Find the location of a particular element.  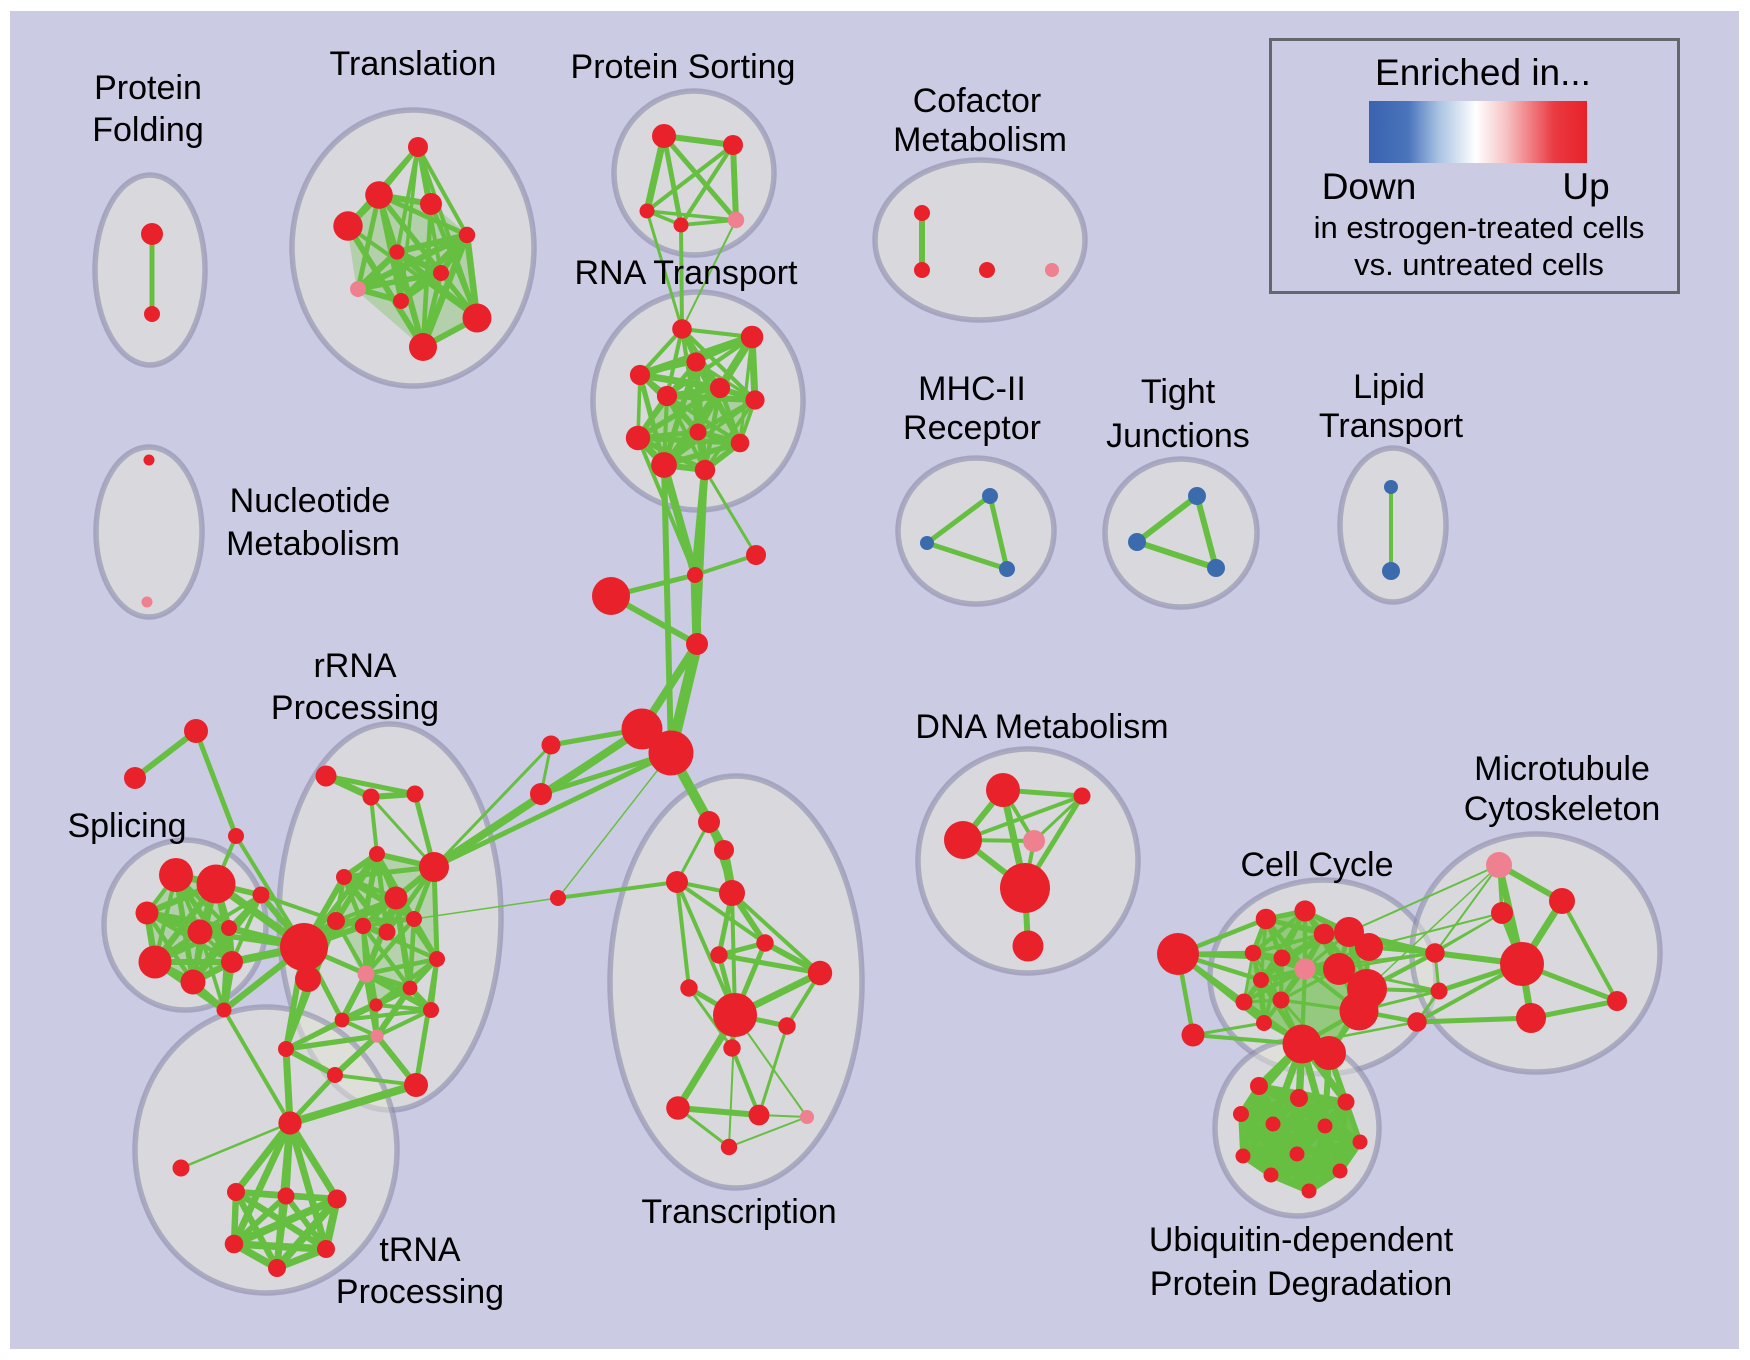

svg-text: Folding is located at coordinates (148, 130).